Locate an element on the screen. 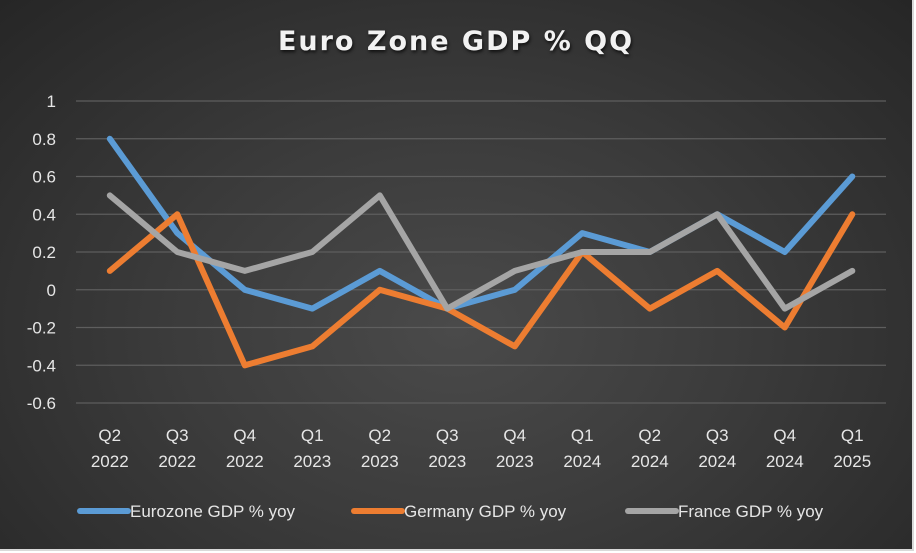  y-tick-label: -0.4 is located at coordinates (41, 365).